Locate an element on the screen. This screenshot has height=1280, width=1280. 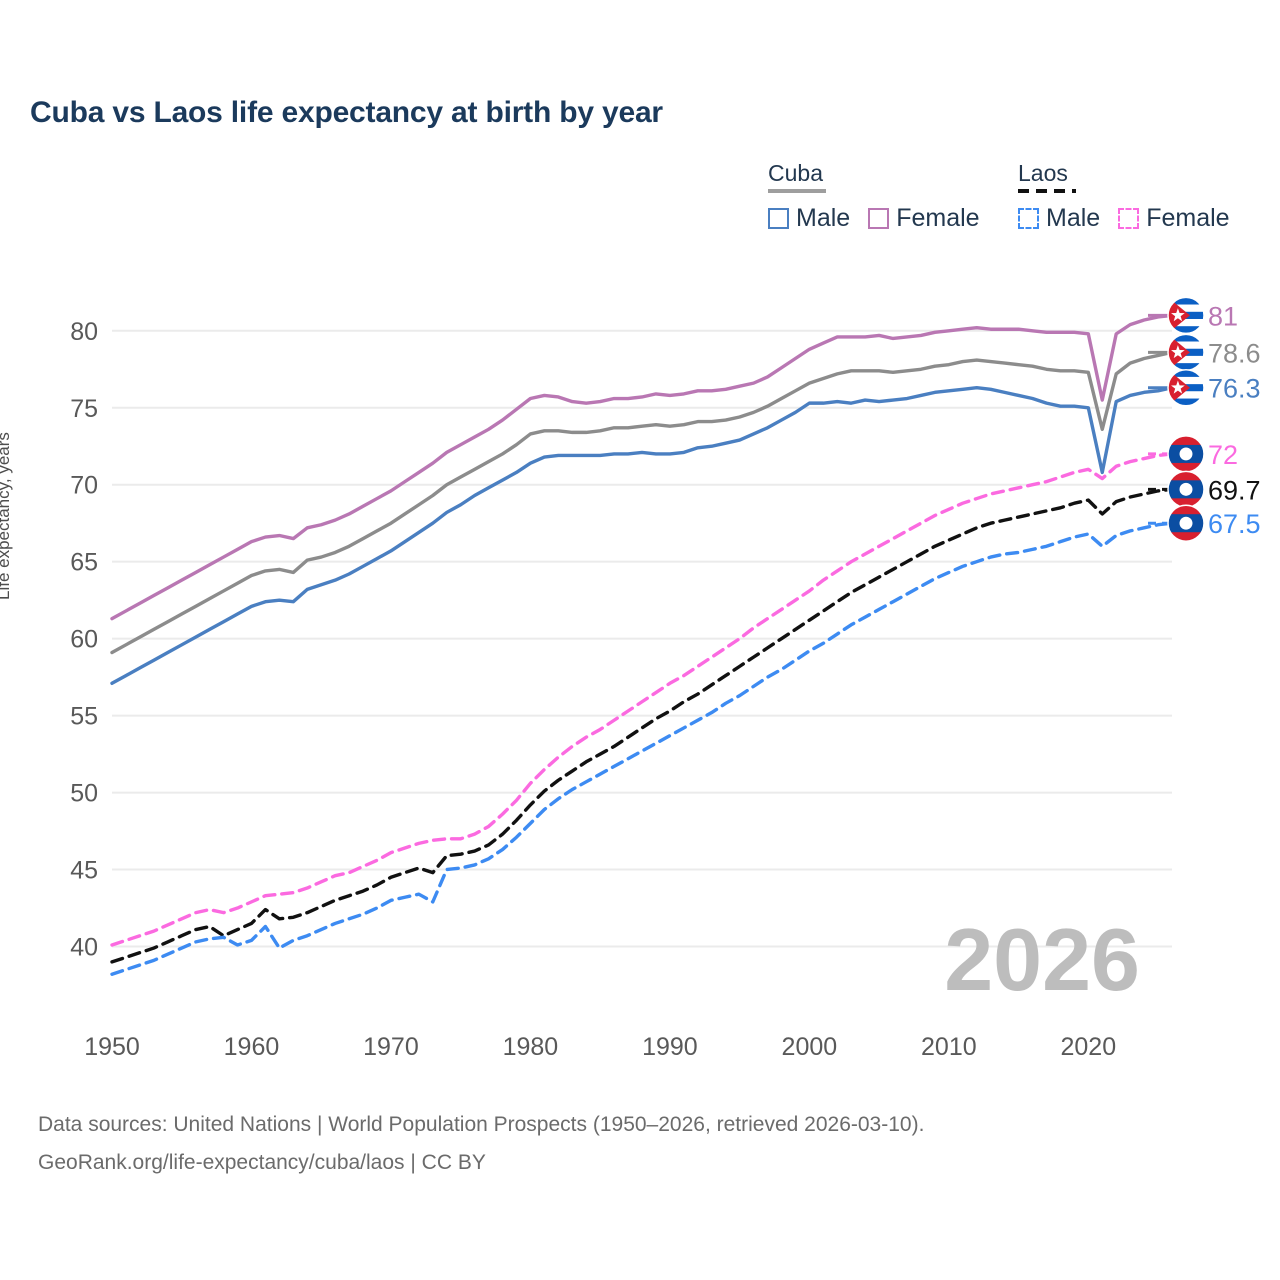
x-tick-label: 2020 is located at coordinates (1089, 1047).